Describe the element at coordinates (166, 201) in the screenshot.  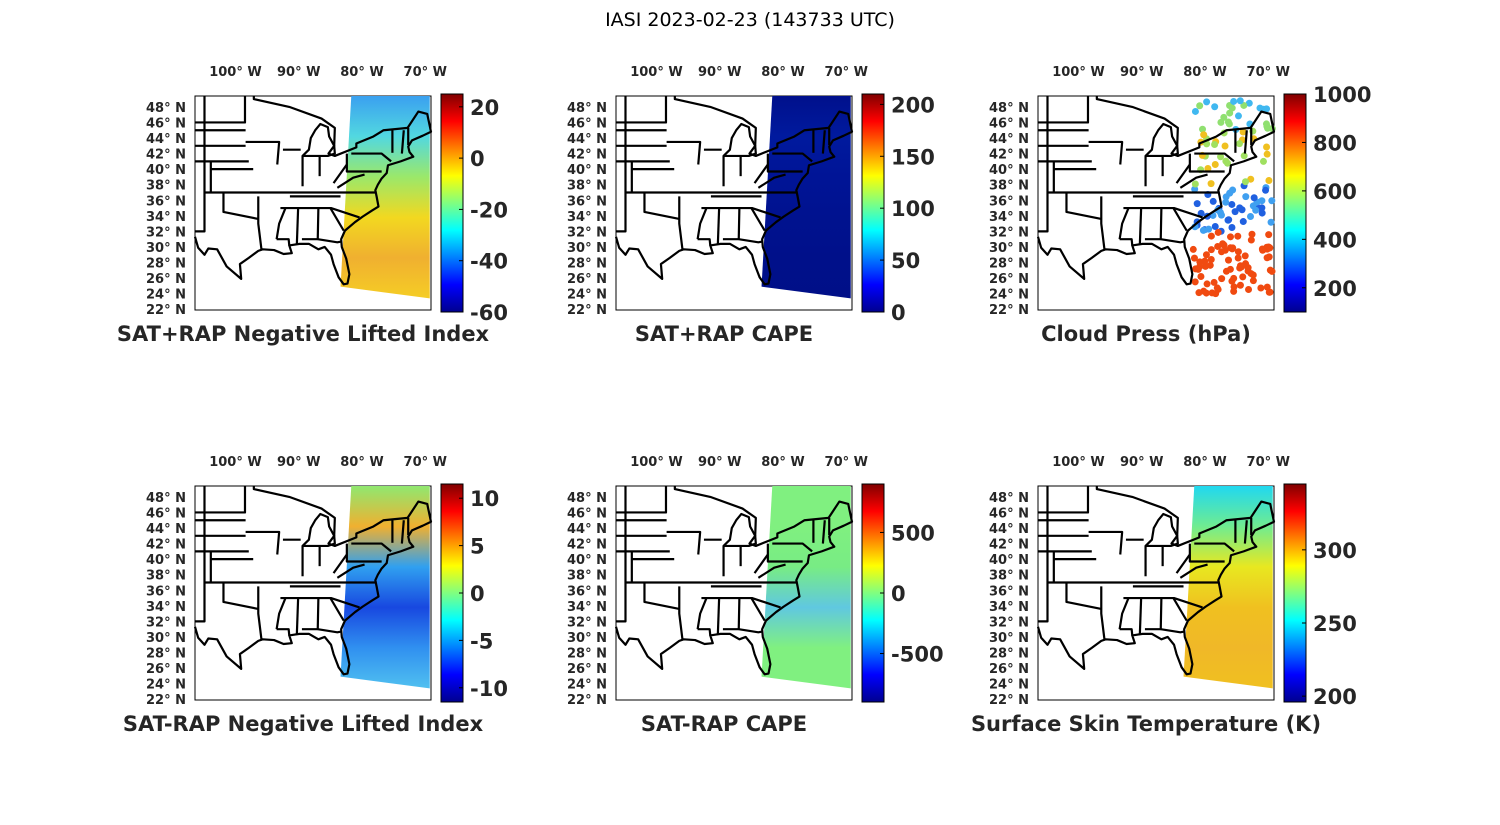
I see `lat-tick-label: 36° N` at that location.